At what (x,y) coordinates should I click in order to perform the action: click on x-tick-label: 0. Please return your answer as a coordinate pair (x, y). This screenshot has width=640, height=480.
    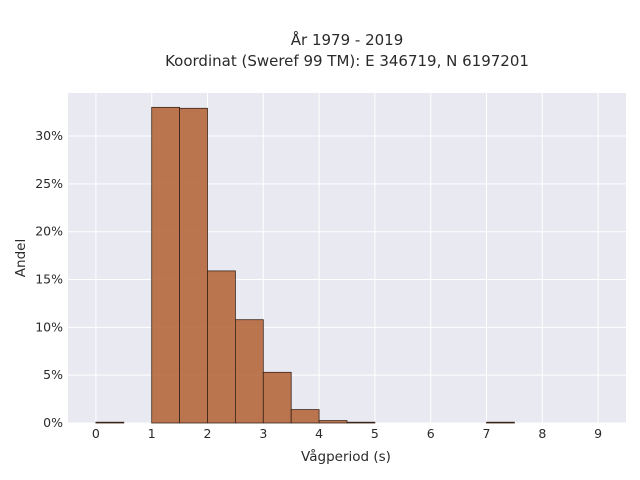
    Looking at the image, I should click on (96, 433).